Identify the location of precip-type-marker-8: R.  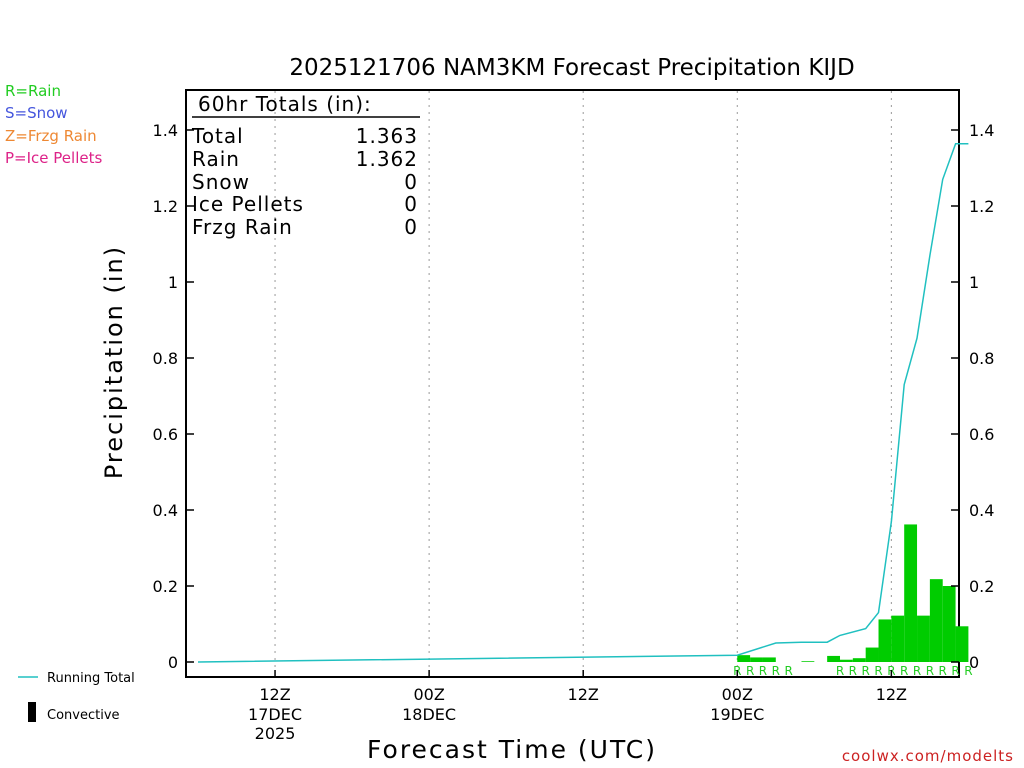
(878, 671).